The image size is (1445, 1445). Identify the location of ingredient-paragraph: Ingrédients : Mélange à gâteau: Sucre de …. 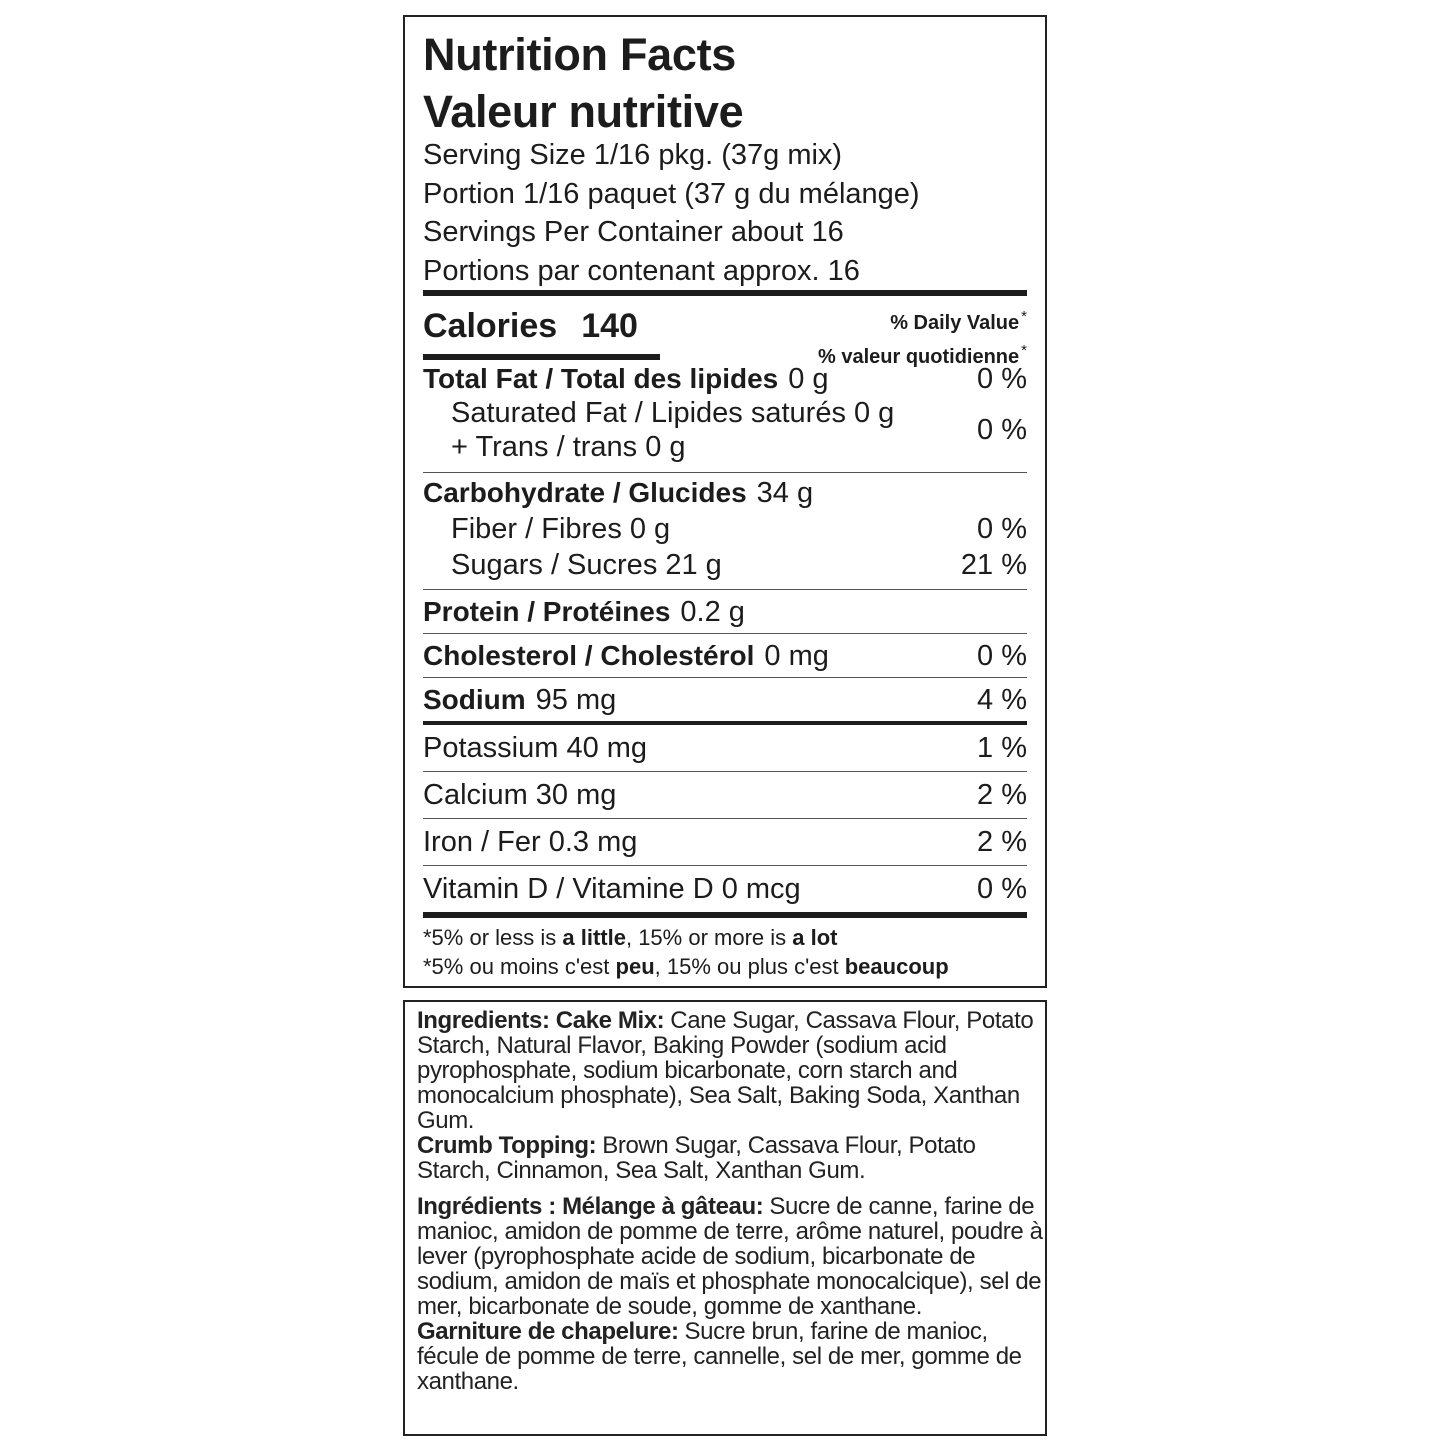
(730, 1256).